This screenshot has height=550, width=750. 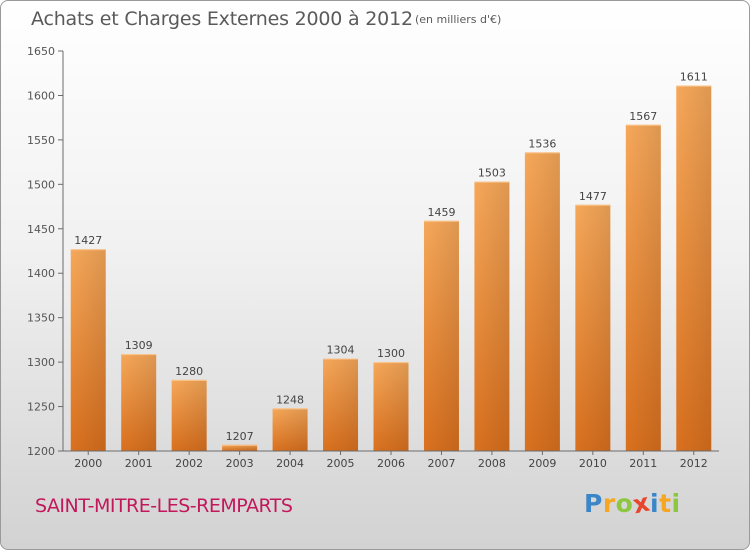 What do you see at coordinates (139, 463) in the screenshot?
I see `x-tick-label: 2001` at bounding box center [139, 463].